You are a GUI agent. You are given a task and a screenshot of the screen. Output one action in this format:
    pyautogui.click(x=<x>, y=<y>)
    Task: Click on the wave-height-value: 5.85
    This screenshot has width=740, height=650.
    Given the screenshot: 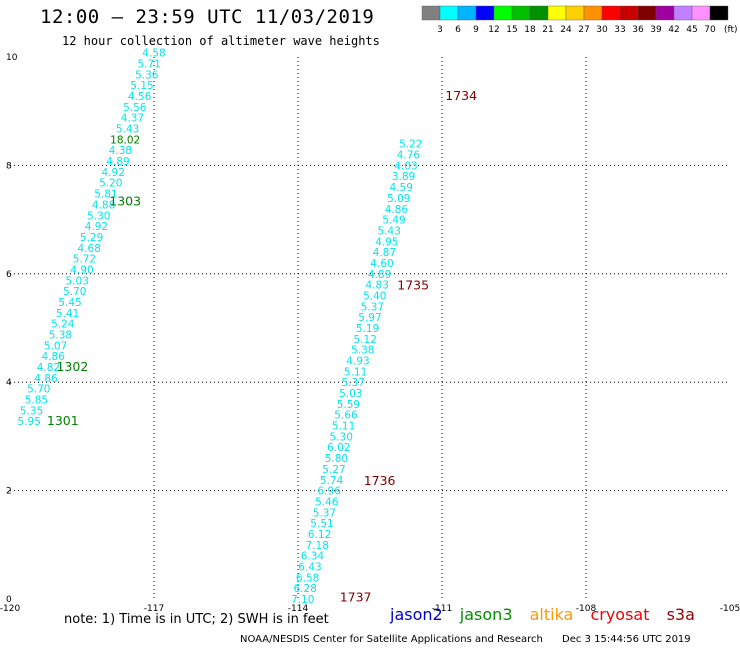 What is the action you would take?
    pyautogui.click(x=36, y=401)
    